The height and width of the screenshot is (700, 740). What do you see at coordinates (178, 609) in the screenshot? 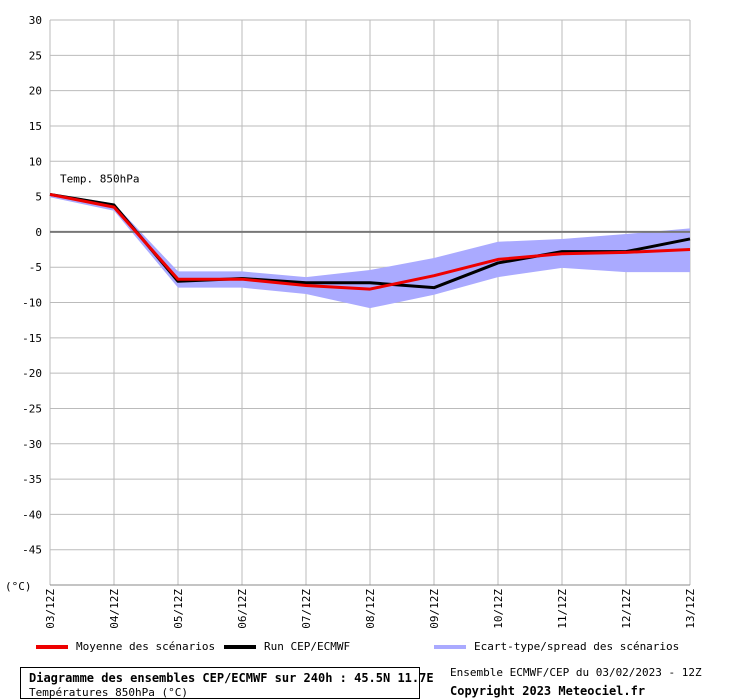
I see `x-tick-label: 05/12Z` at bounding box center [178, 609].